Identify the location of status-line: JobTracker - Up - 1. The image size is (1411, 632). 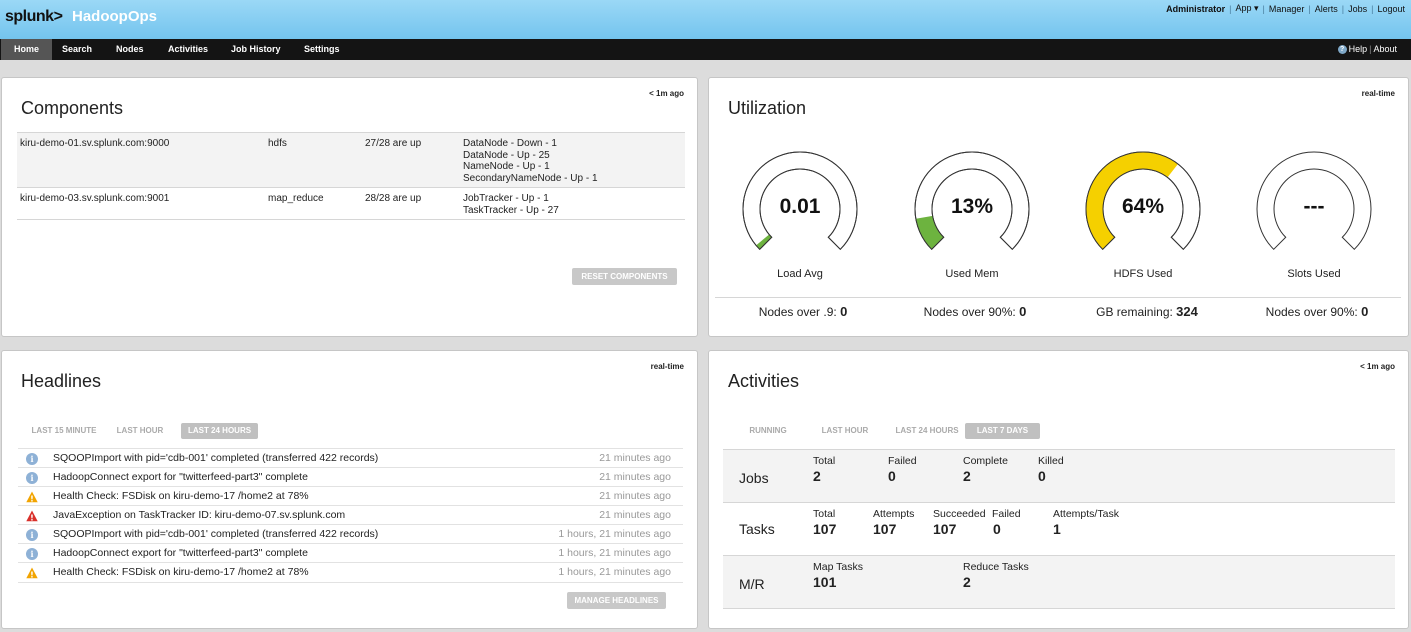
(506, 198).